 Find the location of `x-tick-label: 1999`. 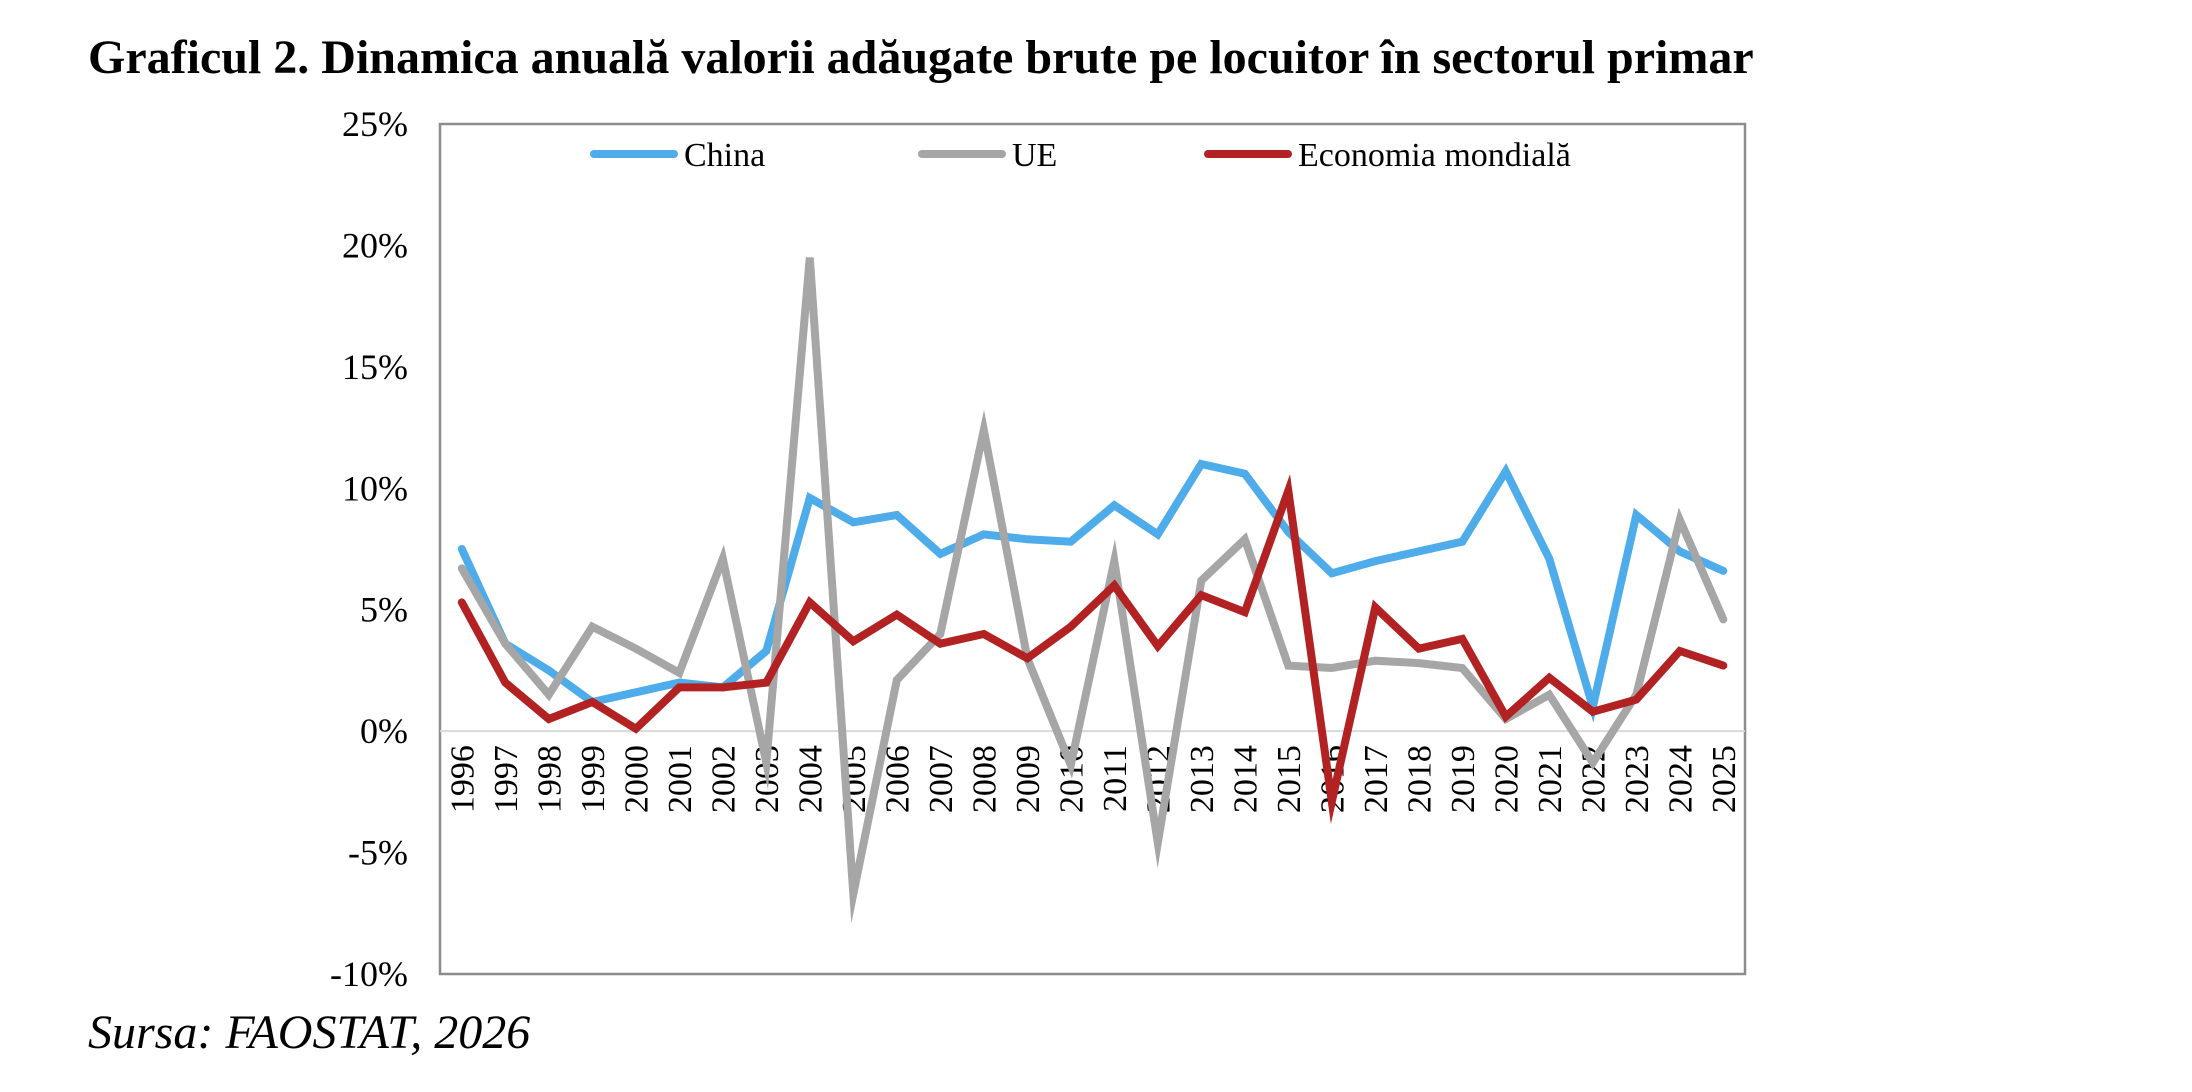

x-tick-label: 1999 is located at coordinates (593, 779).